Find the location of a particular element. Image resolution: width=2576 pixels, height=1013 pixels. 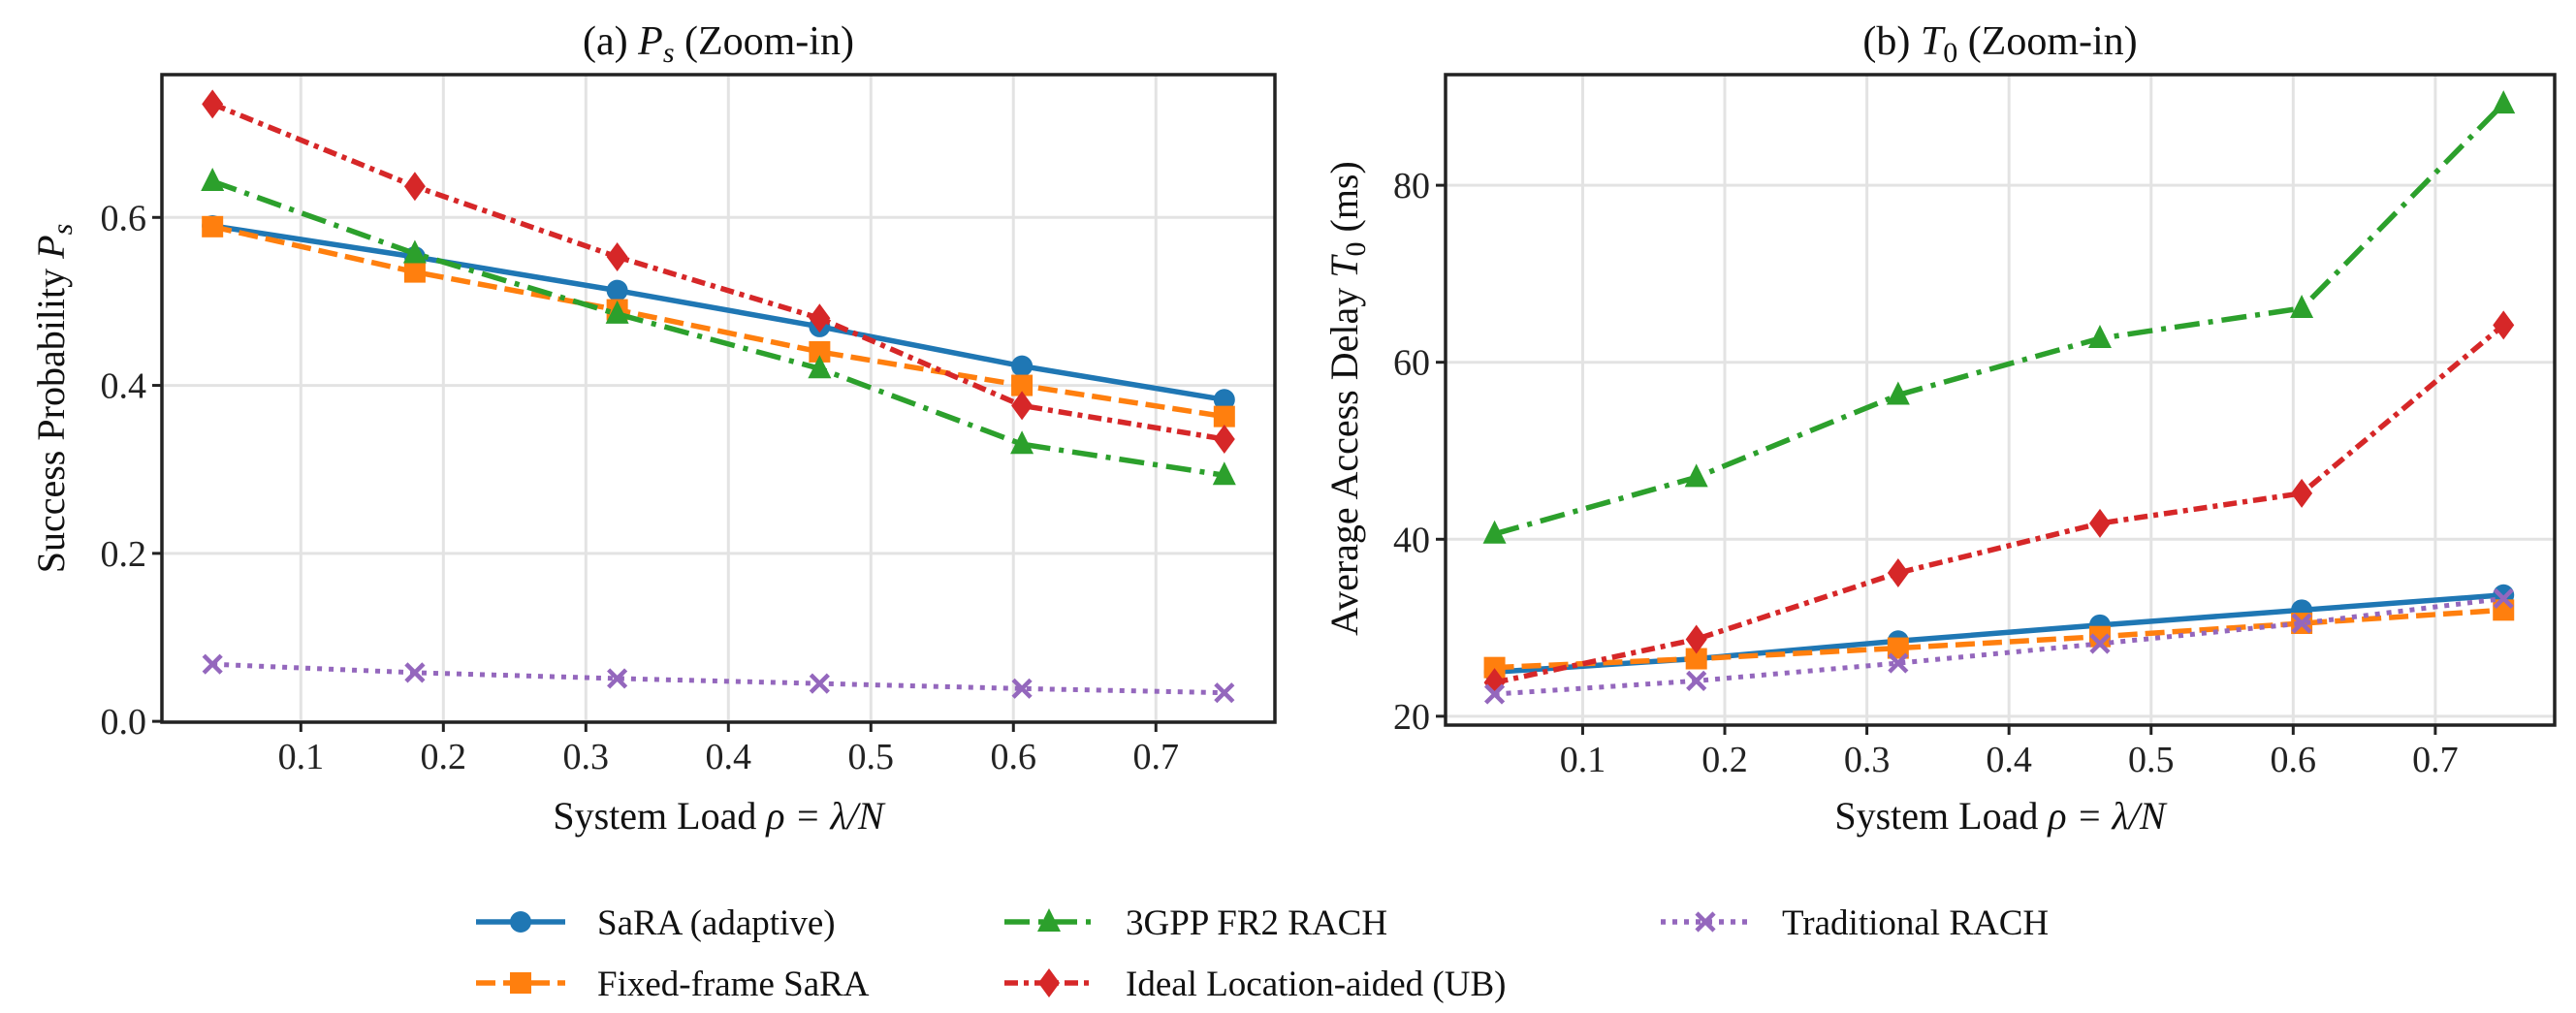

legend-entry: Fixed-frame SaRA is located at coordinates (673, 984).